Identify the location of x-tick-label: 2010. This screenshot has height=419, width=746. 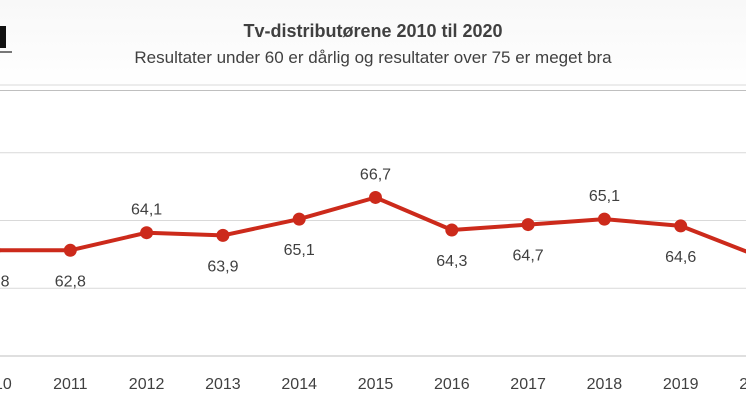
(6, 384).